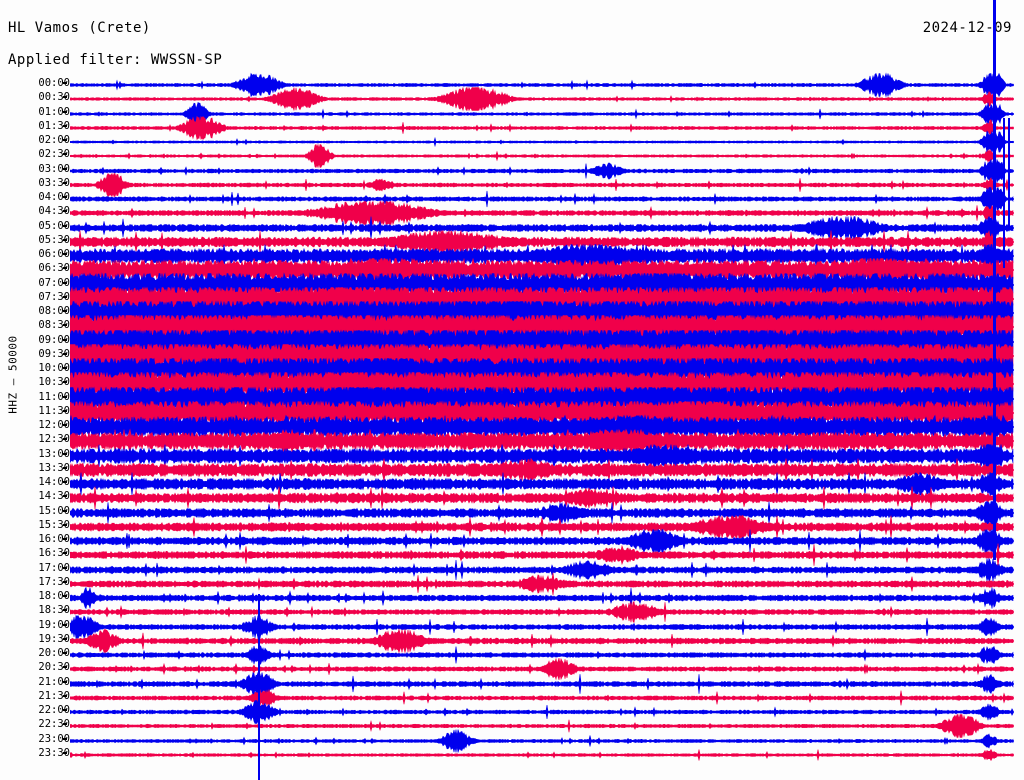  I want to click on trace-time-label: 12:30, so click(54, 439).